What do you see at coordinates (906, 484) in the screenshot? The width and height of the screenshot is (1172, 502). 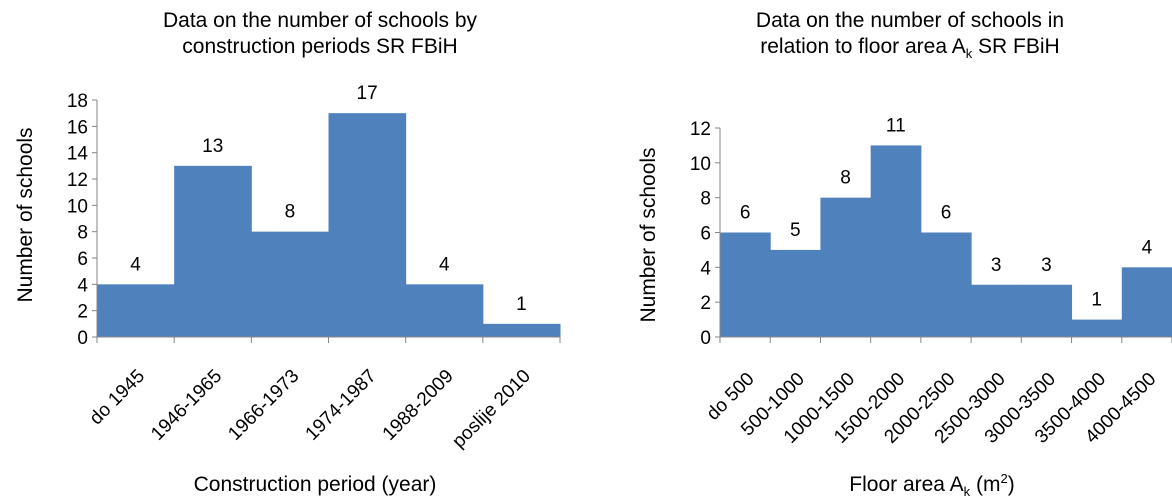 I see `chart2-x-axis-title-main: Floor area A` at bounding box center [906, 484].